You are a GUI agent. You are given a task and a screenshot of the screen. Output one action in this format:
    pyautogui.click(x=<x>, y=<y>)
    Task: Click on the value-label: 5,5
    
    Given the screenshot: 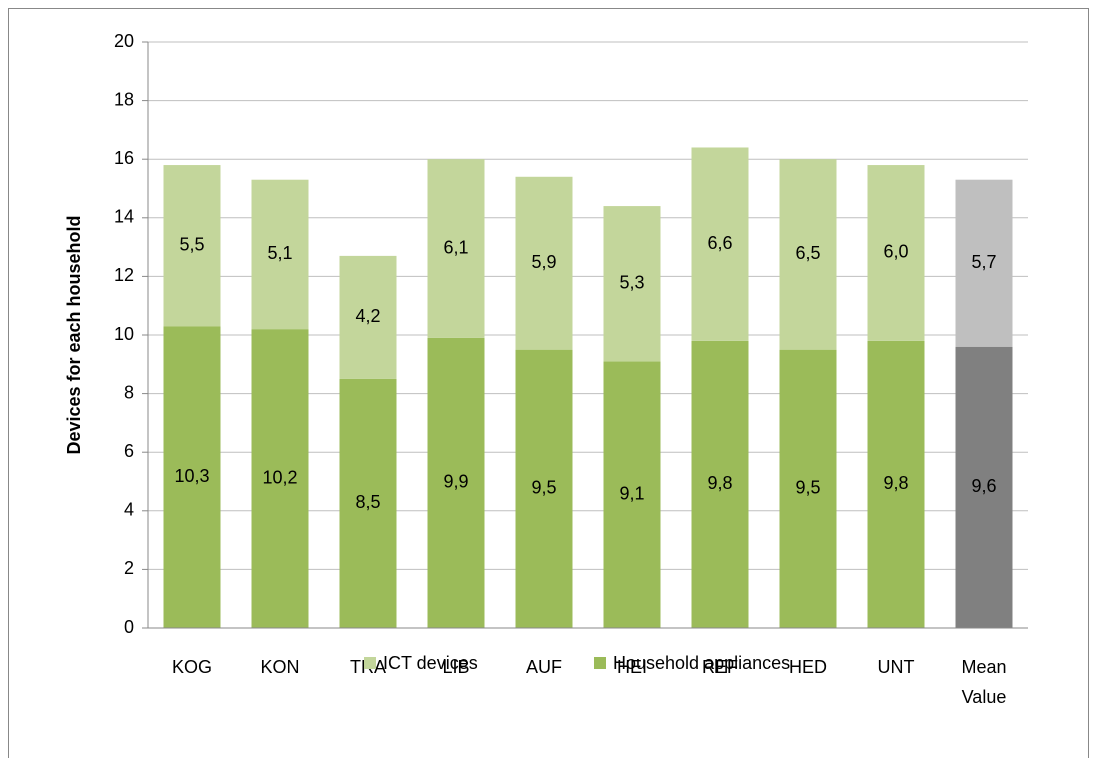 What is the action you would take?
    pyautogui.click(x=191, y=244)
    